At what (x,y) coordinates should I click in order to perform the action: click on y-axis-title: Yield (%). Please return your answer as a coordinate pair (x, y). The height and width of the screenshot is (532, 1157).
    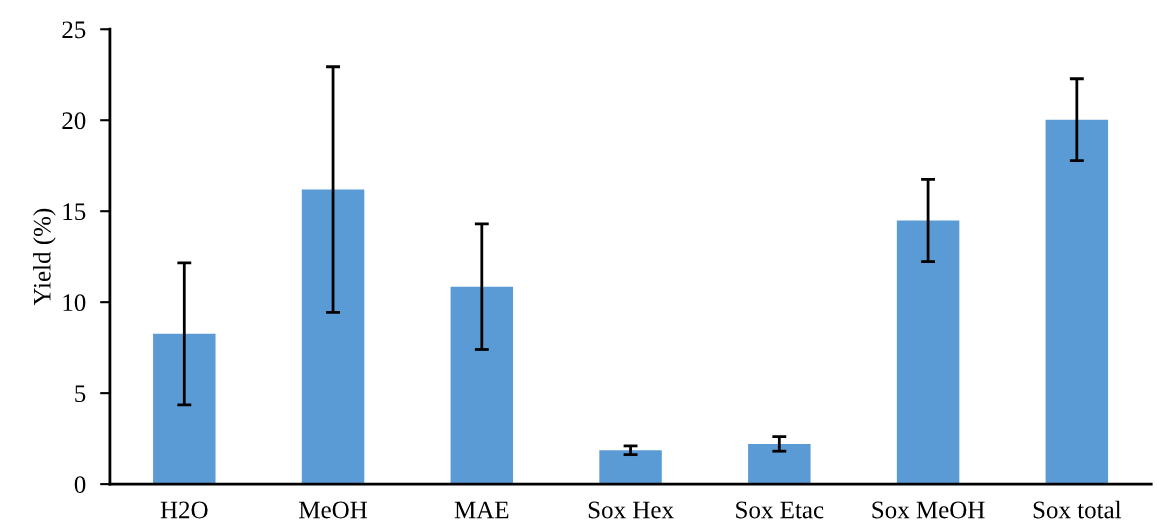
    Looking at the image, I should click on (44, 257).